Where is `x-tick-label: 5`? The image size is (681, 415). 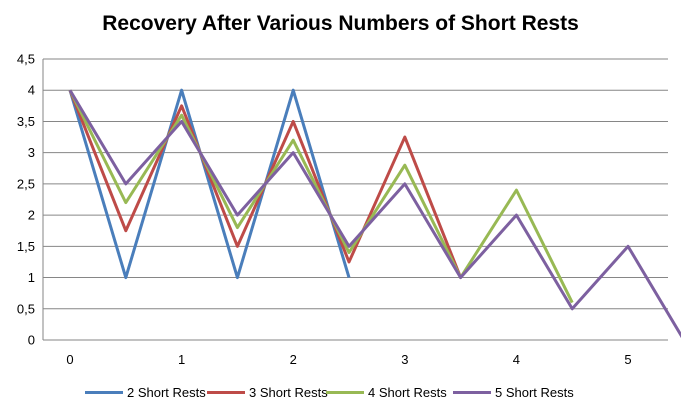 x-tick-label: 5 is located at coordinates (627, 359).